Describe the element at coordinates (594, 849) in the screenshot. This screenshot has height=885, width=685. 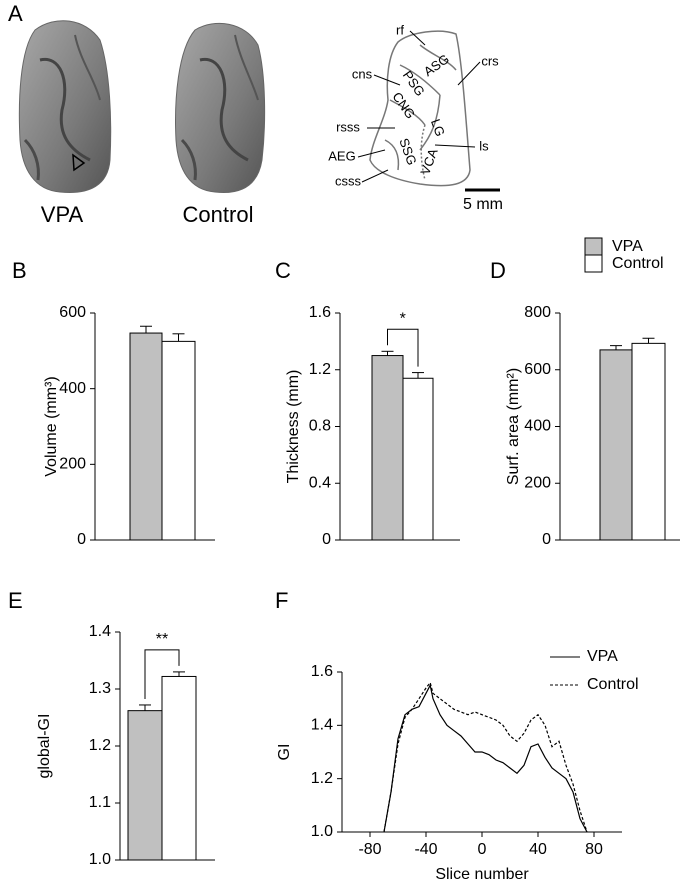
I see `x-tick-label: 80` at that location.